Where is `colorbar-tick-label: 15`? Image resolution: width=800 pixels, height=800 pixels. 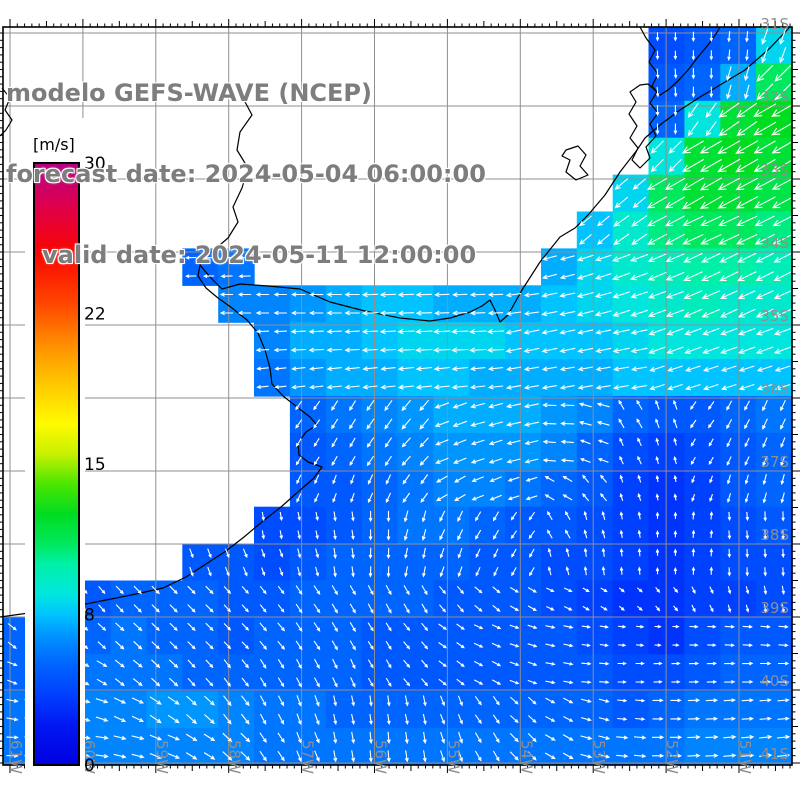
colorbar-tick-label: 15 is located at coordinates (95, 465).